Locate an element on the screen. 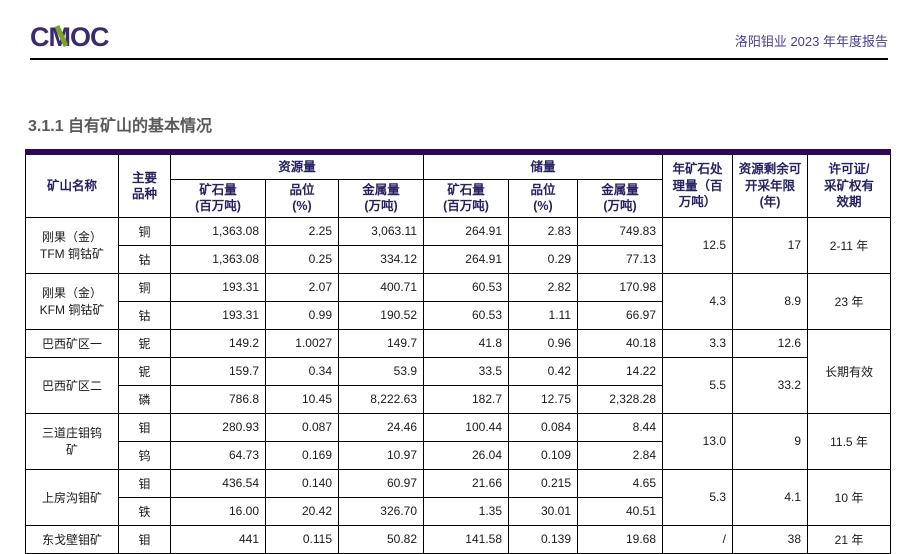  remaining-years-cell: 33.2 is located at coordinates (770, 385).